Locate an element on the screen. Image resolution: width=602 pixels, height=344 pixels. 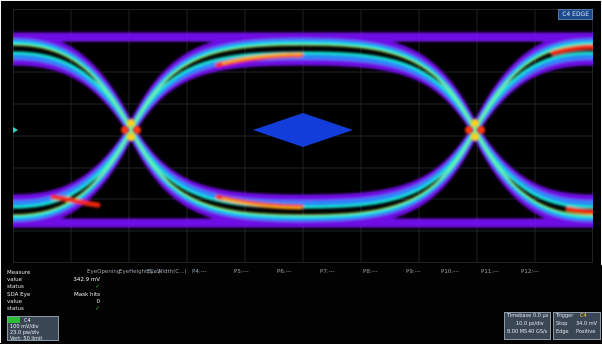
parameter-header: P11:--- is located at coordinates (490, 272).